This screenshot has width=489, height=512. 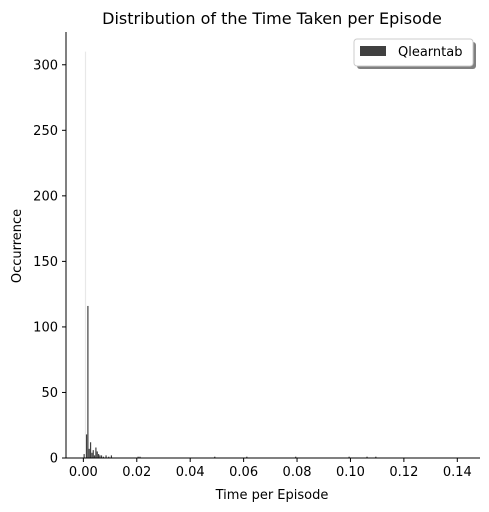 What do you see at coordinates (430, 52) in the screenshot?
I see `legend-label: Qlearntab` at bounding box center [430, 52].